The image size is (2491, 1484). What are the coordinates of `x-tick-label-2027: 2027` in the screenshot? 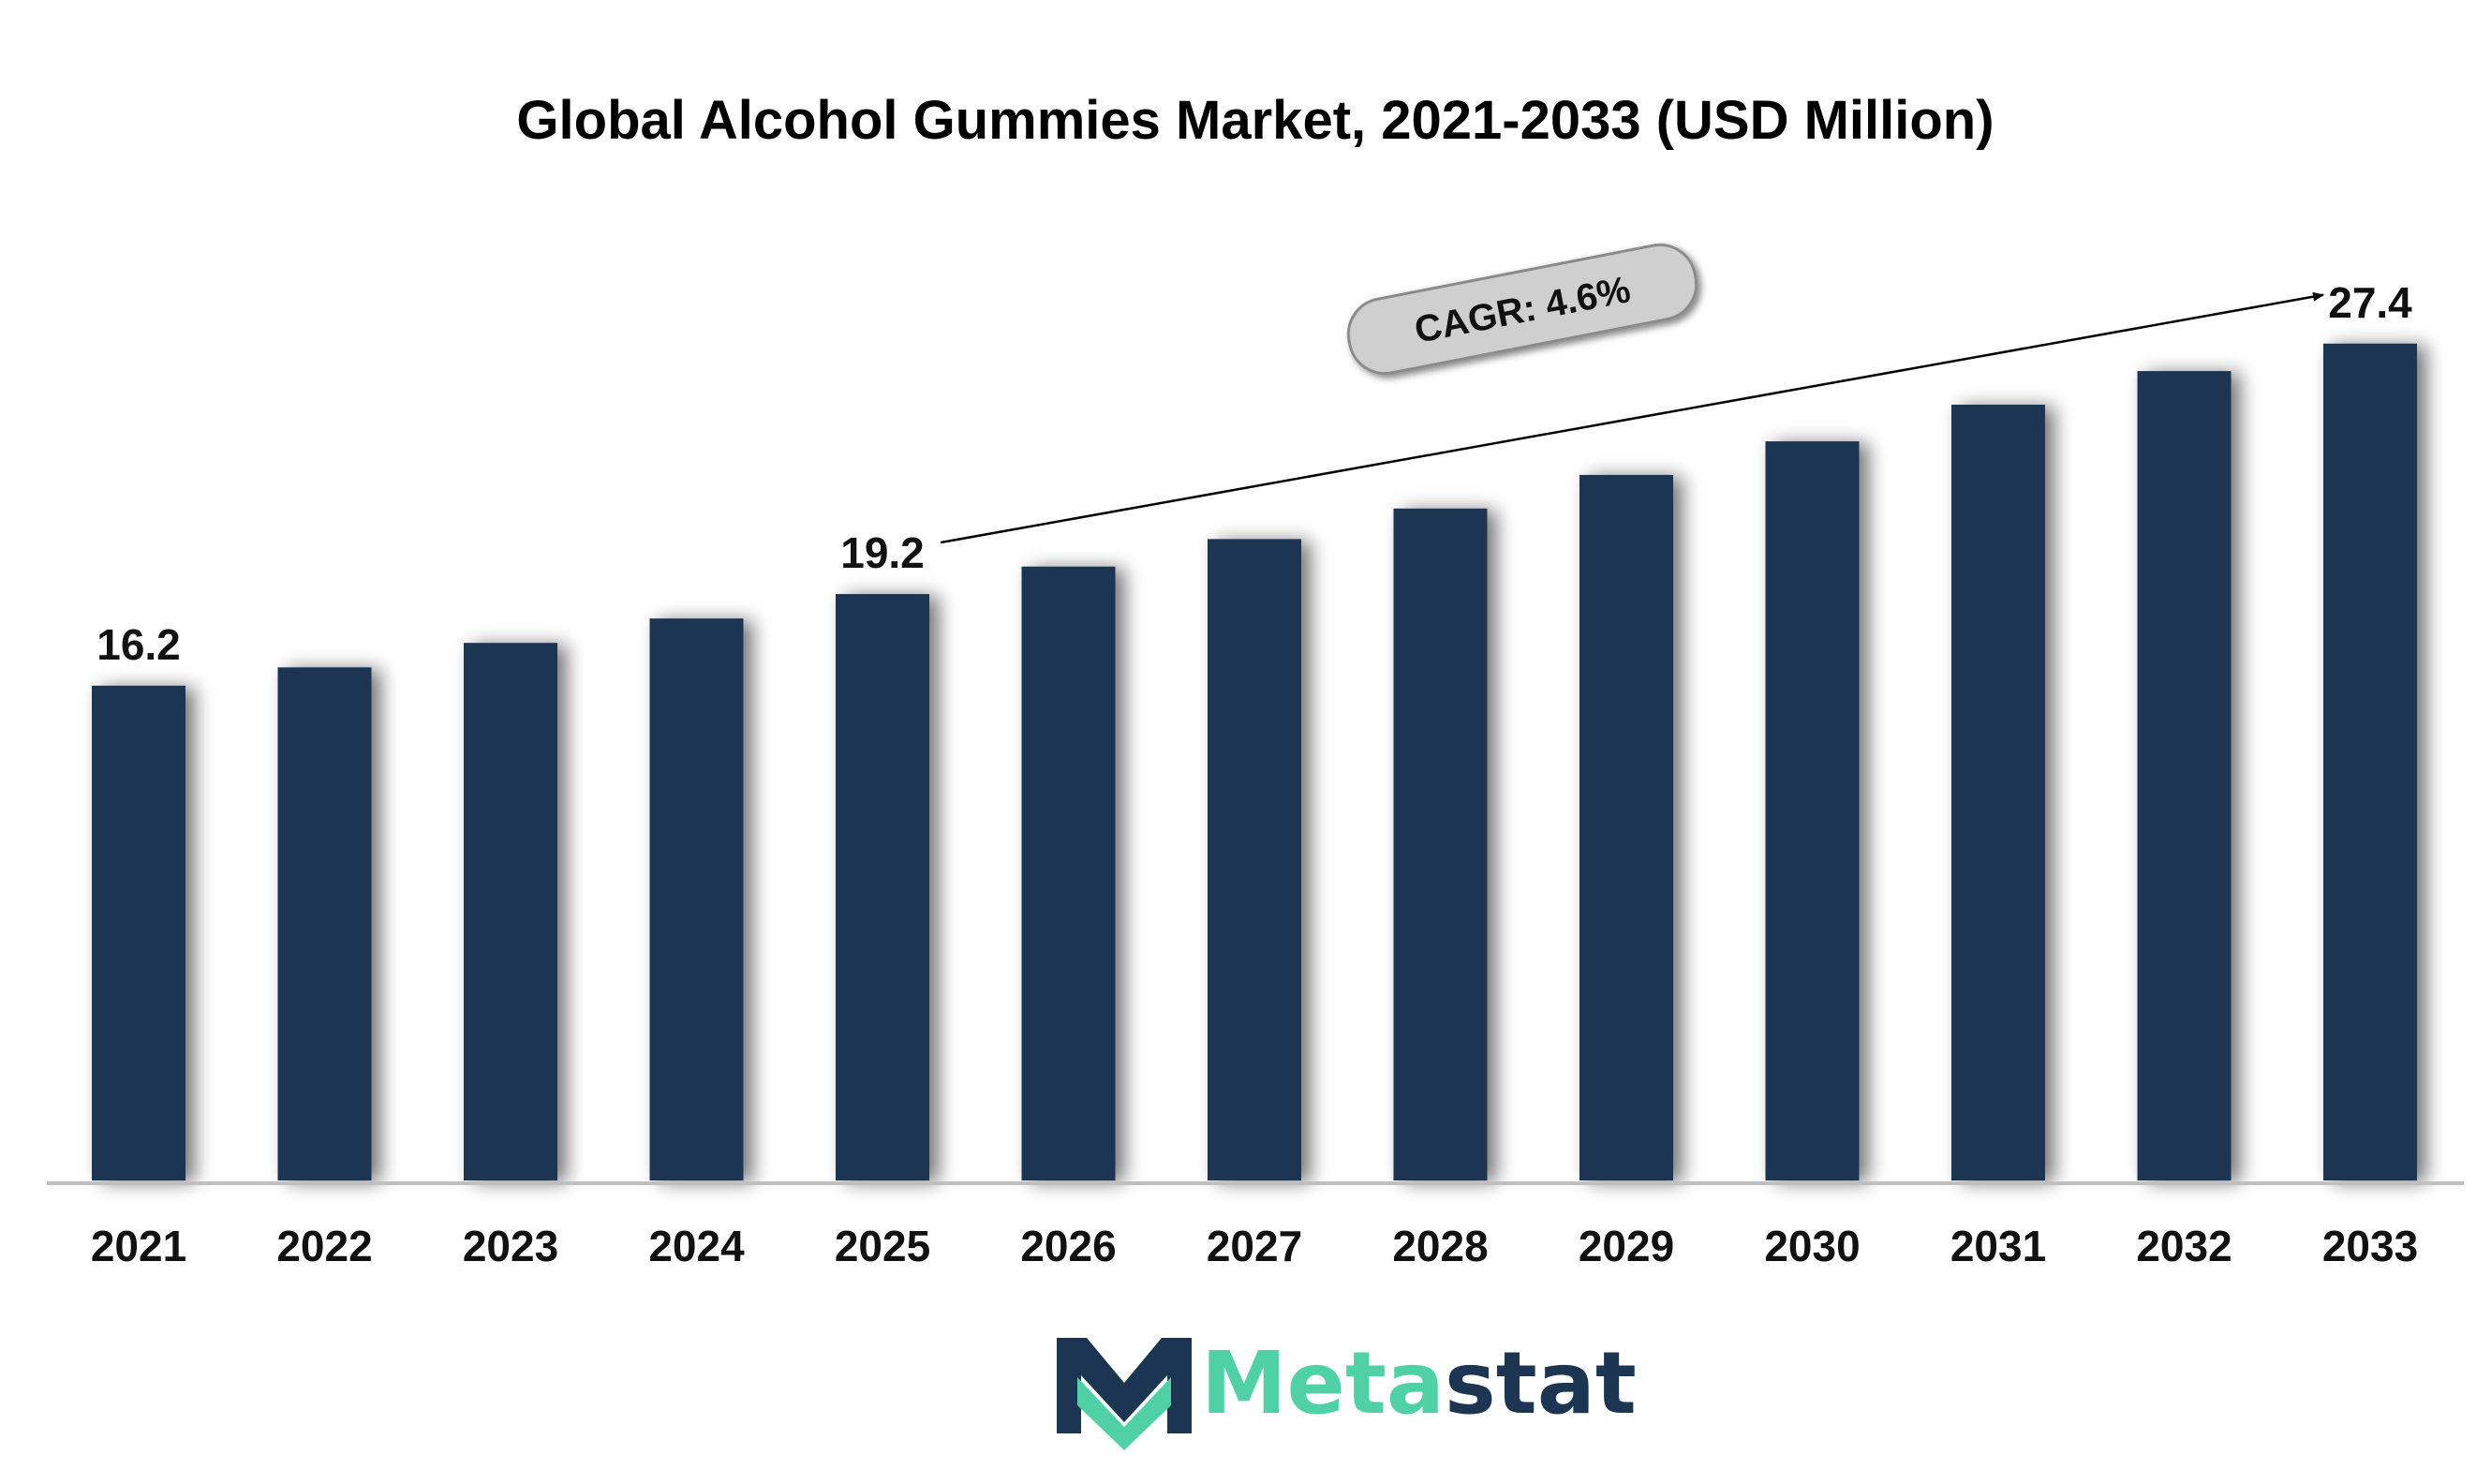 It's located at (1255, 1246).